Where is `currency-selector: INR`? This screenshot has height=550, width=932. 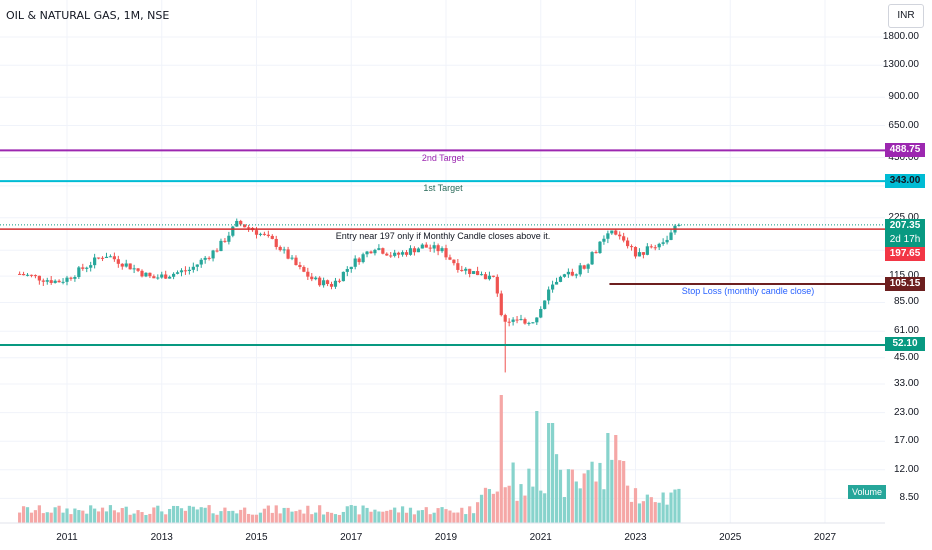 currency-selector: INR is located at coordinates (906, 16).